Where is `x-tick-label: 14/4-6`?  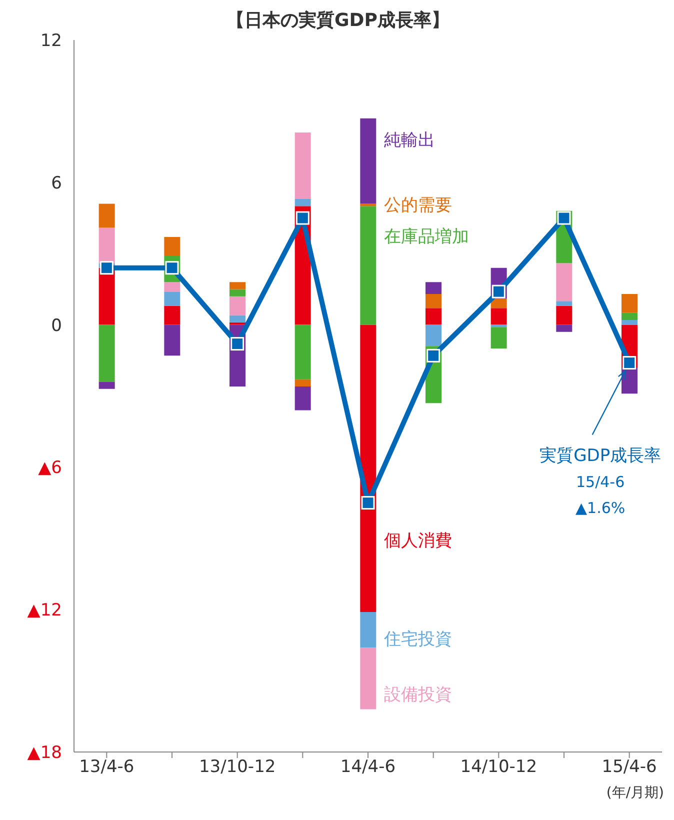 x-tick-label: 14/4-6 is located at coordinates (368, 767).